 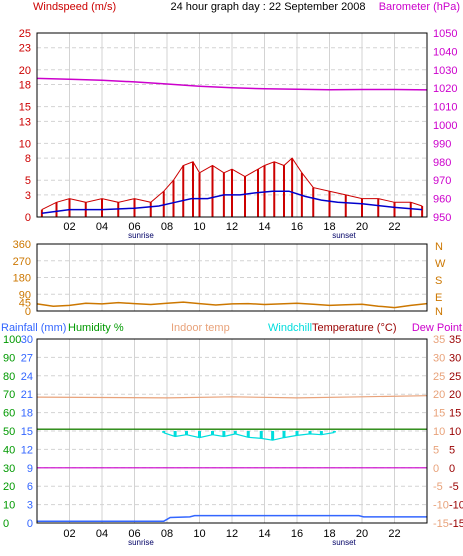 What do you see at coordinates (25, 86) in the screenshot?
I see `windspeed-tick-18: 18` at bounding box center [25, 86].